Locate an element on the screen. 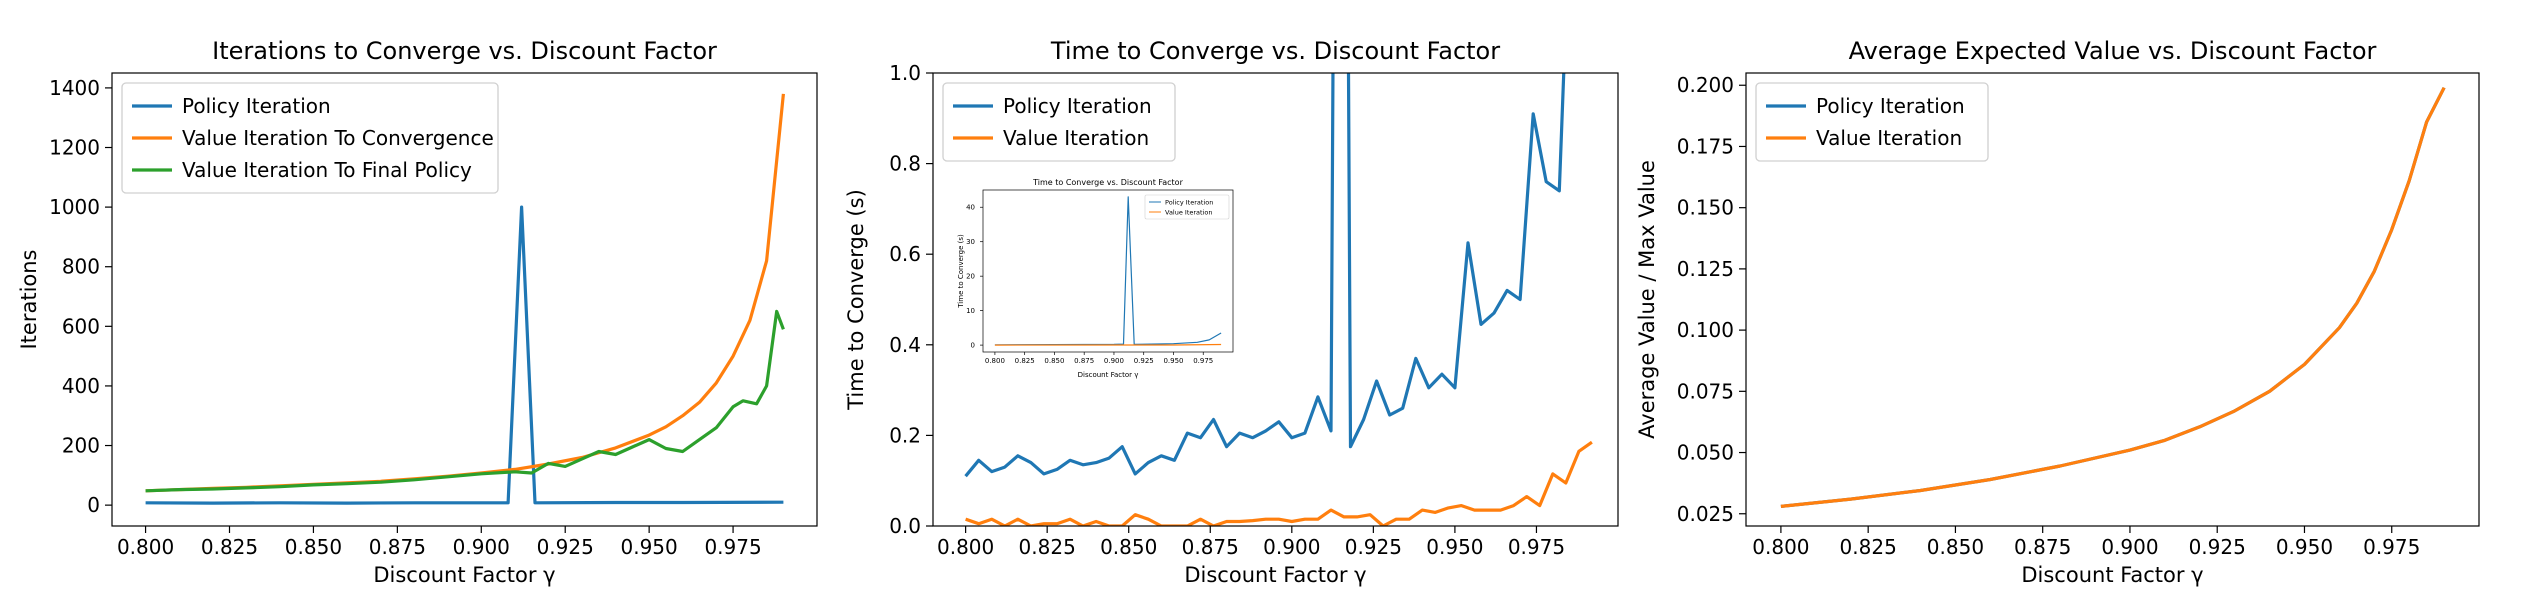 This screenshot has height=604, width=2539. y-tick-label: 0.100 is located at coordinates (1705, 330).